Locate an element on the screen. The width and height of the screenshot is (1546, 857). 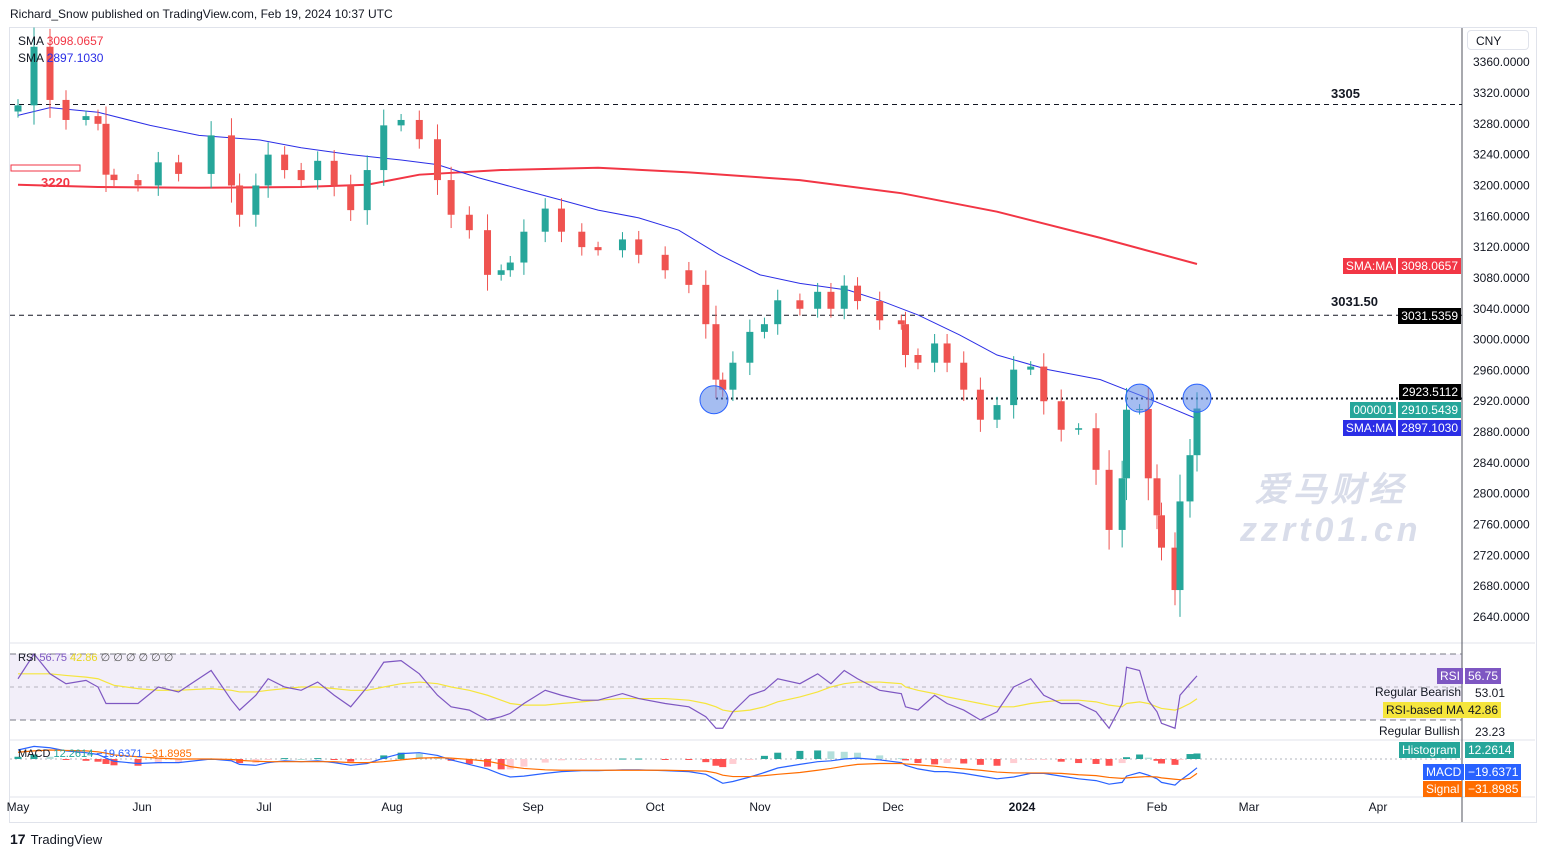
rsi-line is located at coordinates (607, 691).